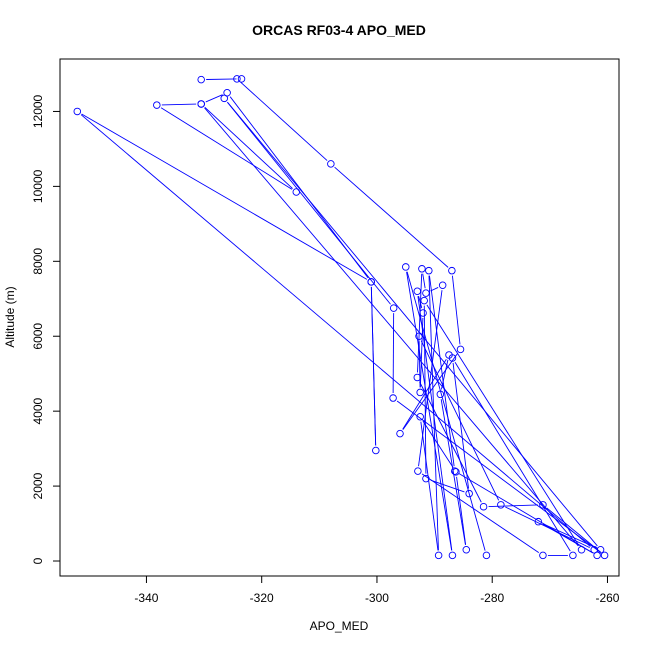  Describe the element at coordinates (262, 598) in the screenshot. I see `x-tick-label: -320` at that location.